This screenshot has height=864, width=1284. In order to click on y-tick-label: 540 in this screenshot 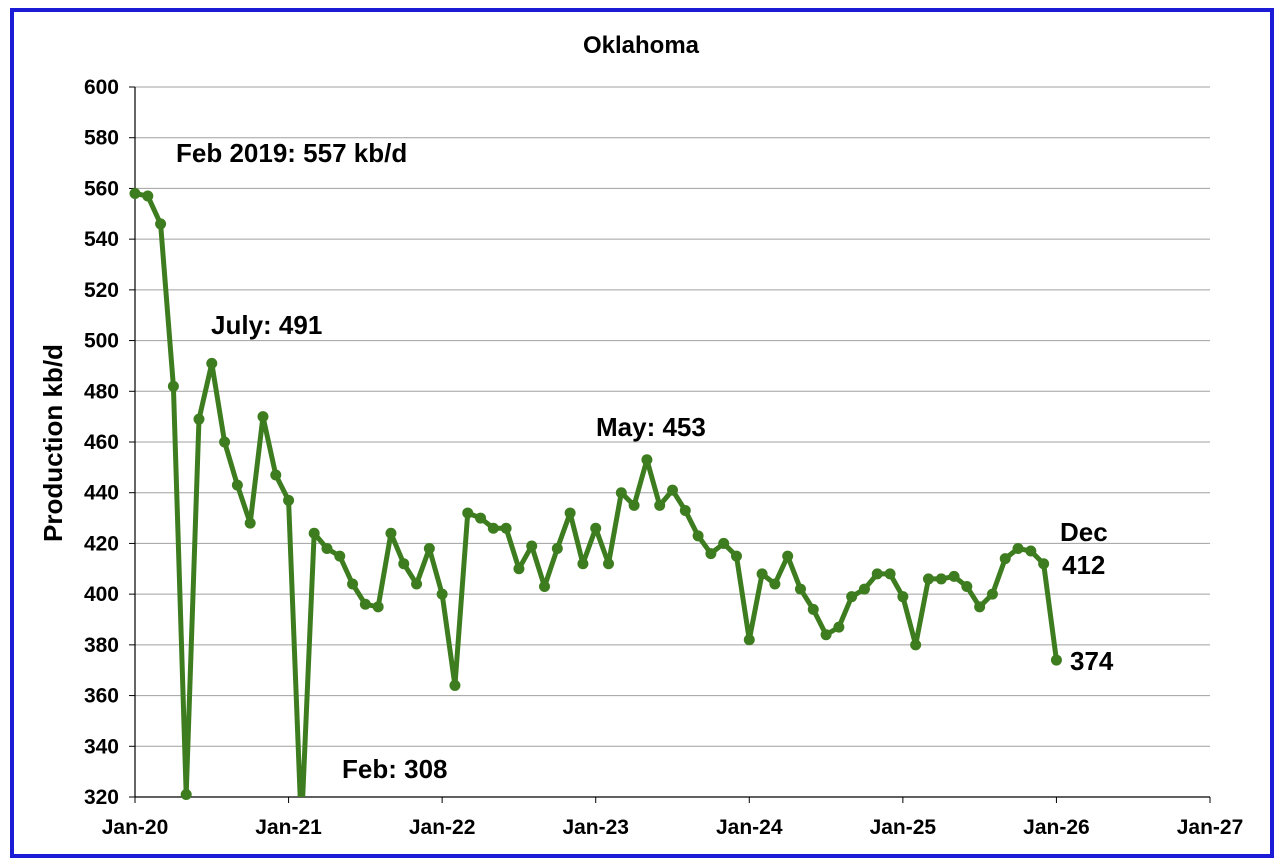, I will do `click(101, 239)`.